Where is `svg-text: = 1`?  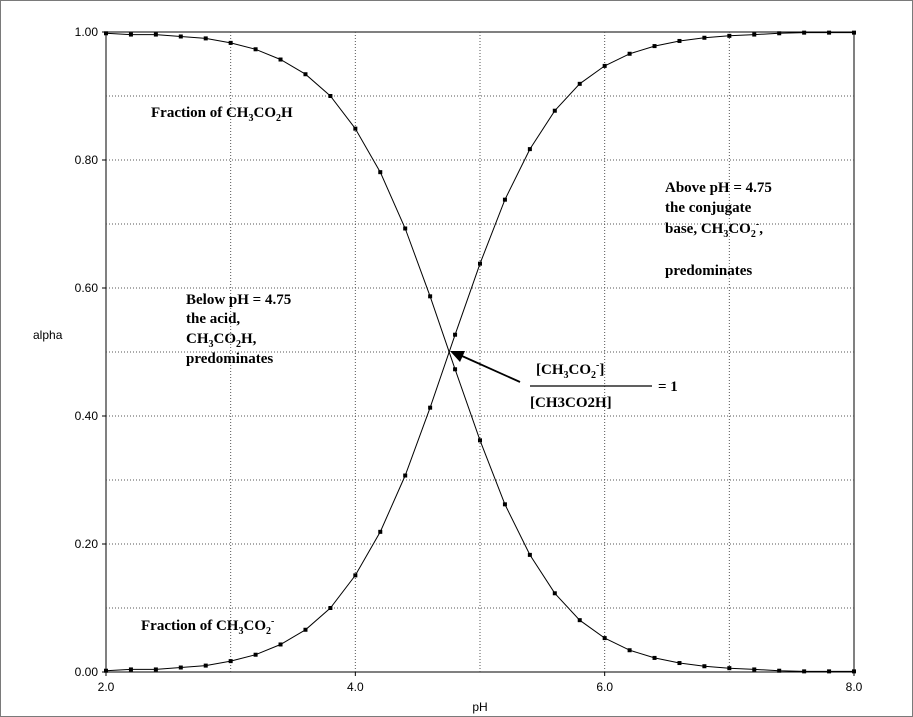
svg-text: = 1 is located at coordinates (668, 387).